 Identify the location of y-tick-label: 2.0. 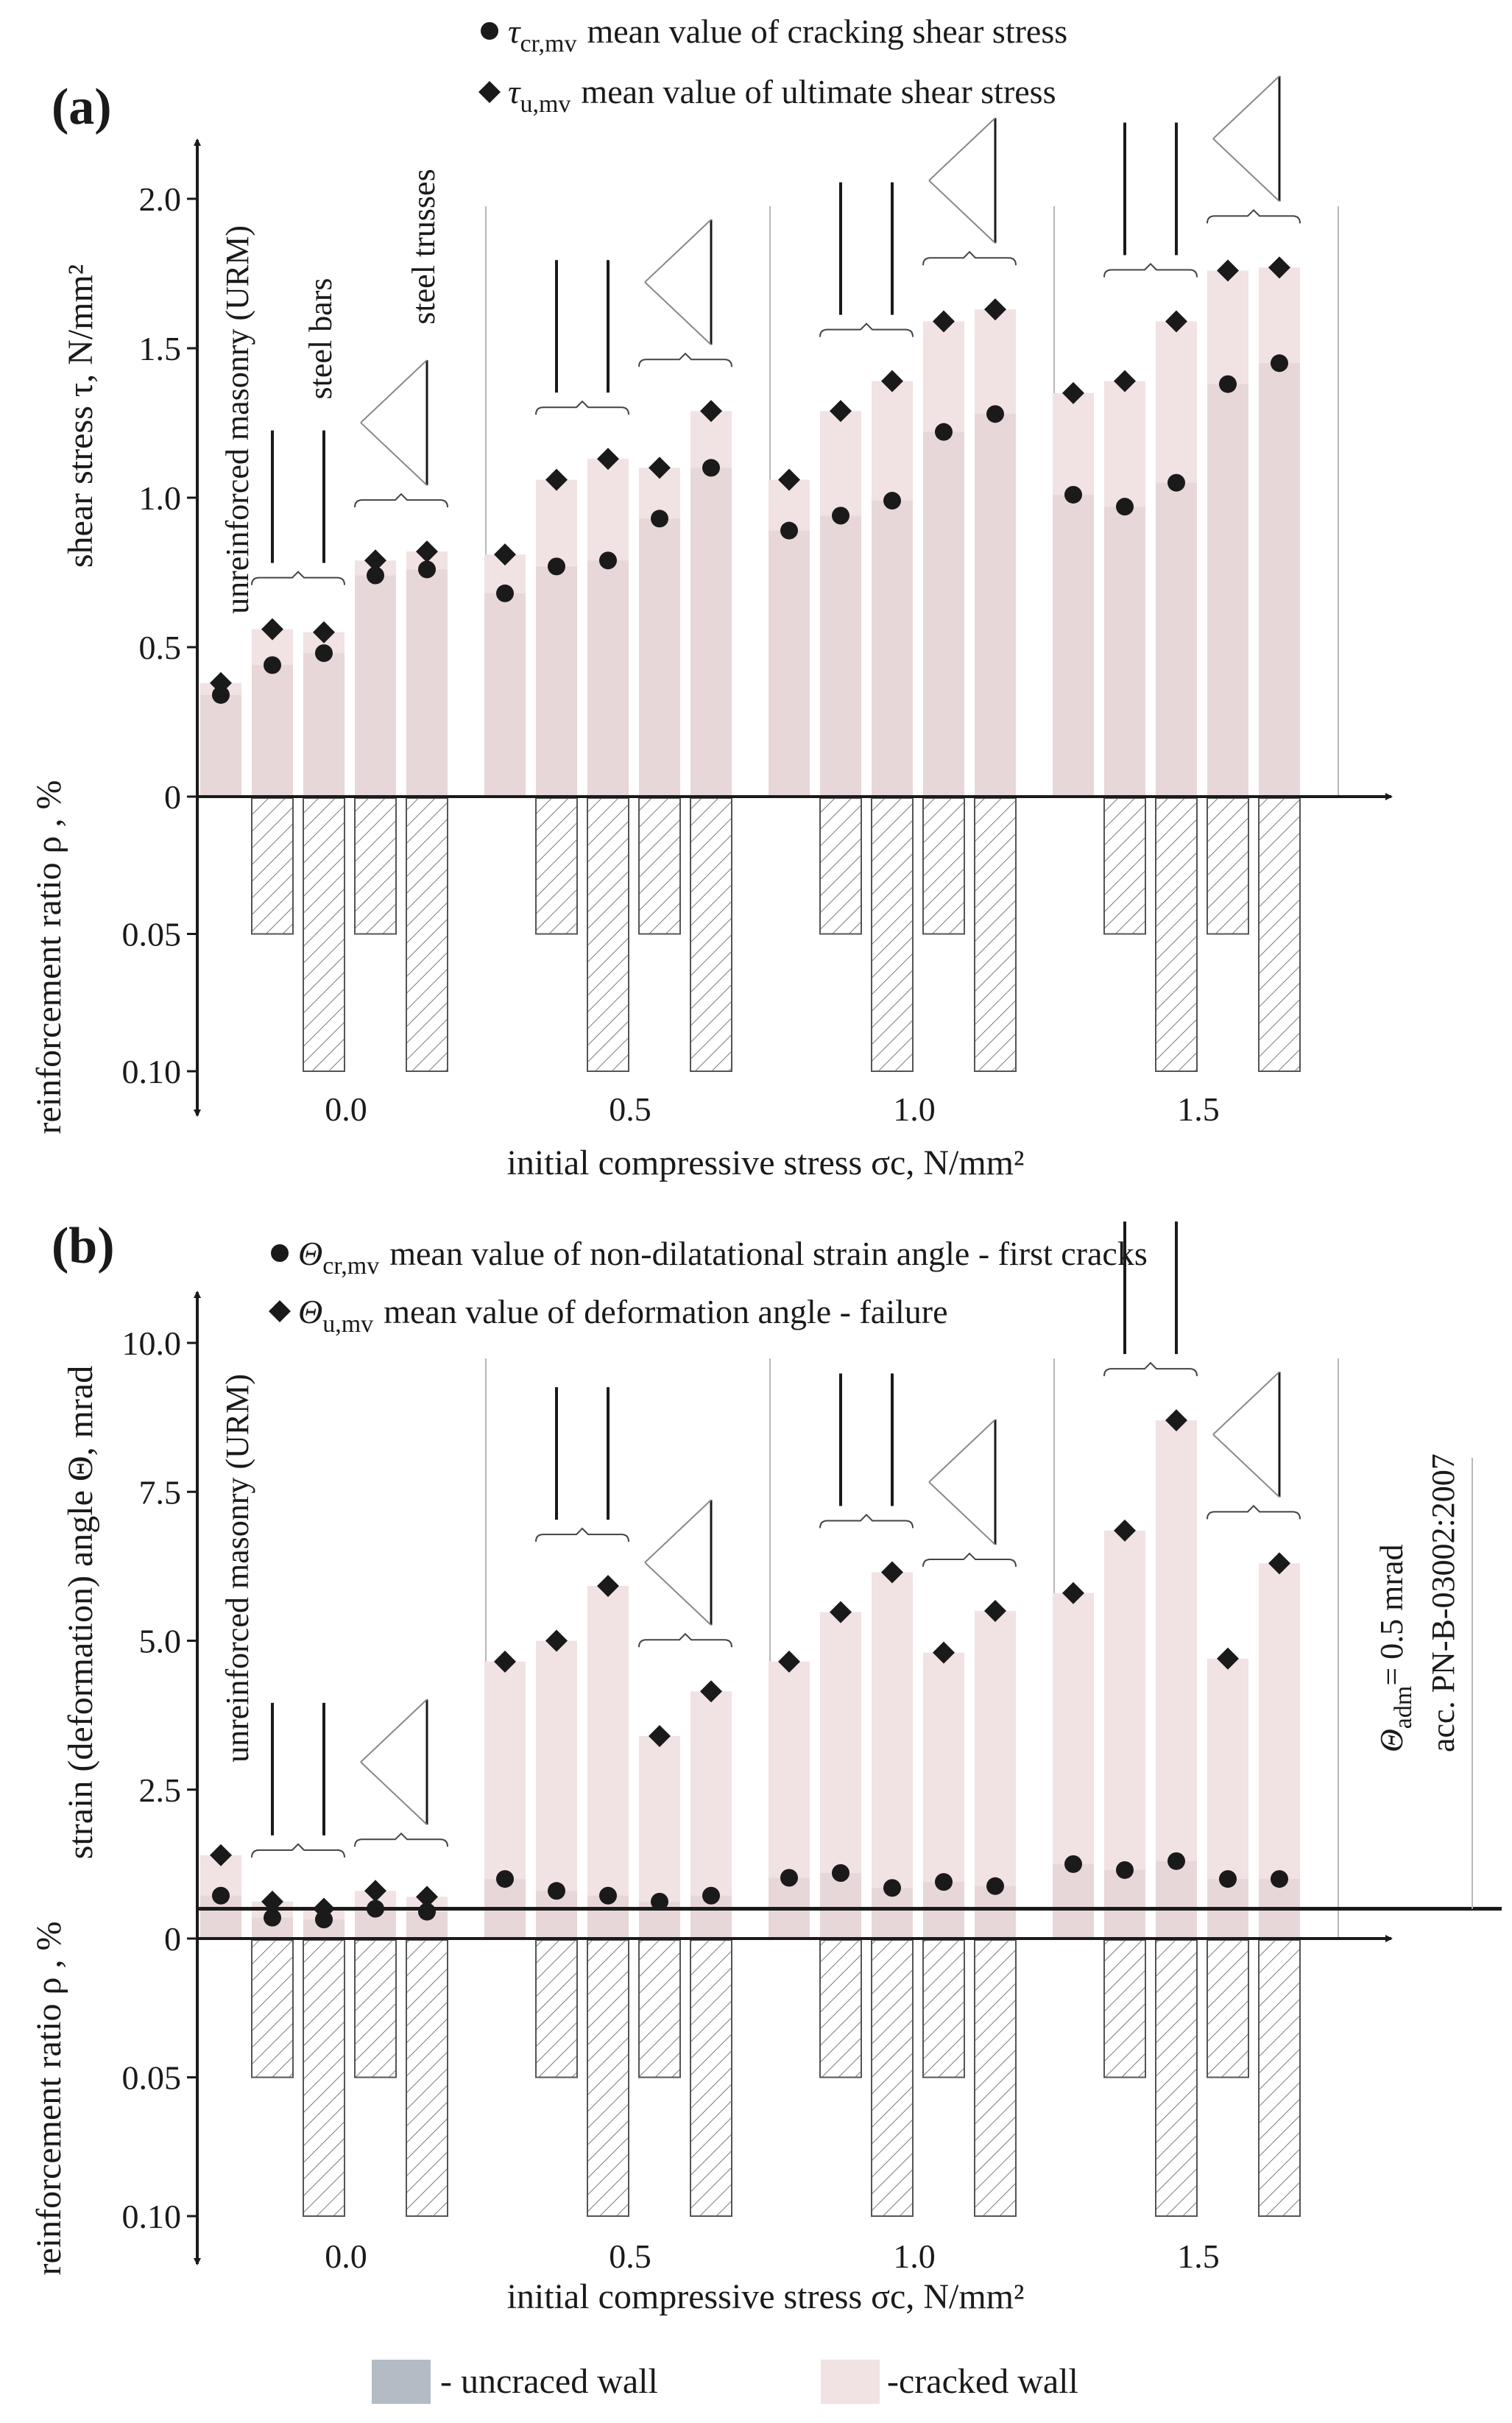
(160, 199).